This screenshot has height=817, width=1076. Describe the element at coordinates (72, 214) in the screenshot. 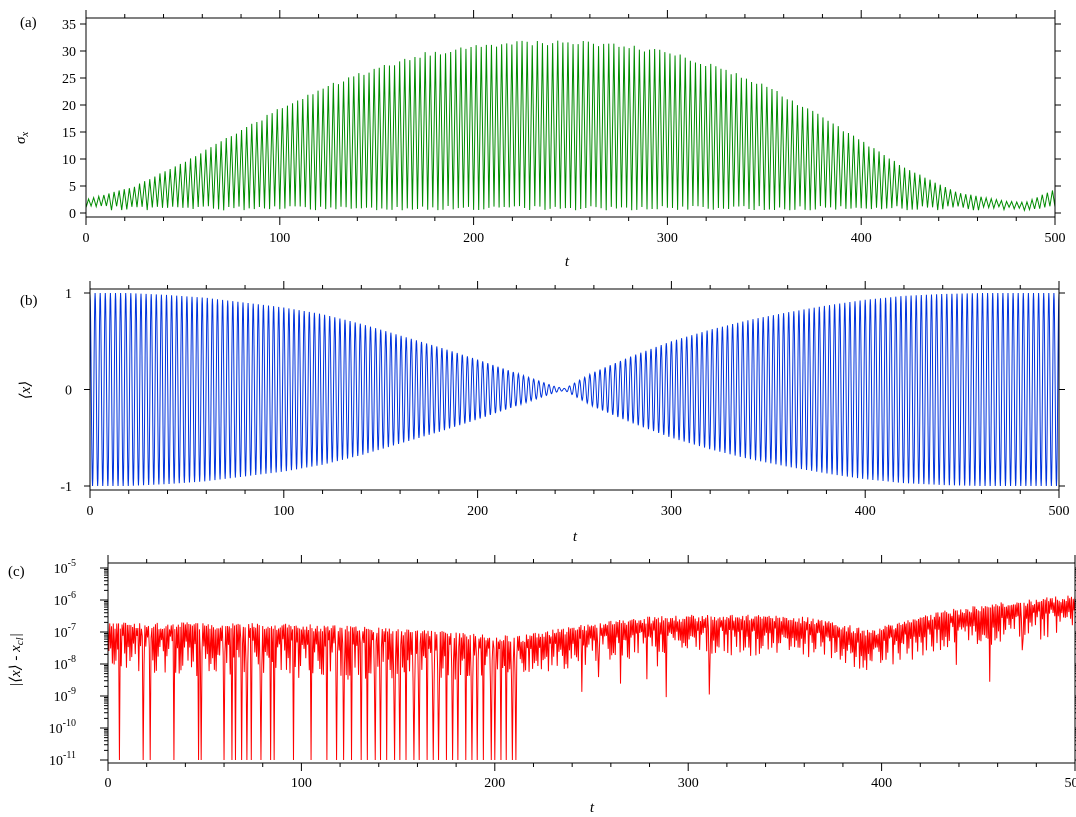

I see `panel-a-ytick-label: 0` at that location.